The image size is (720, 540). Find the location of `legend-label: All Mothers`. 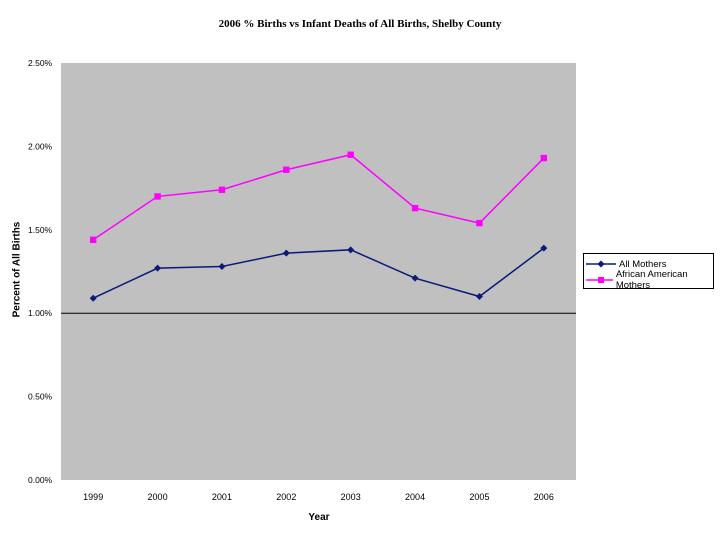

legend-label: All Mothers is located at coordinates (643, 264).